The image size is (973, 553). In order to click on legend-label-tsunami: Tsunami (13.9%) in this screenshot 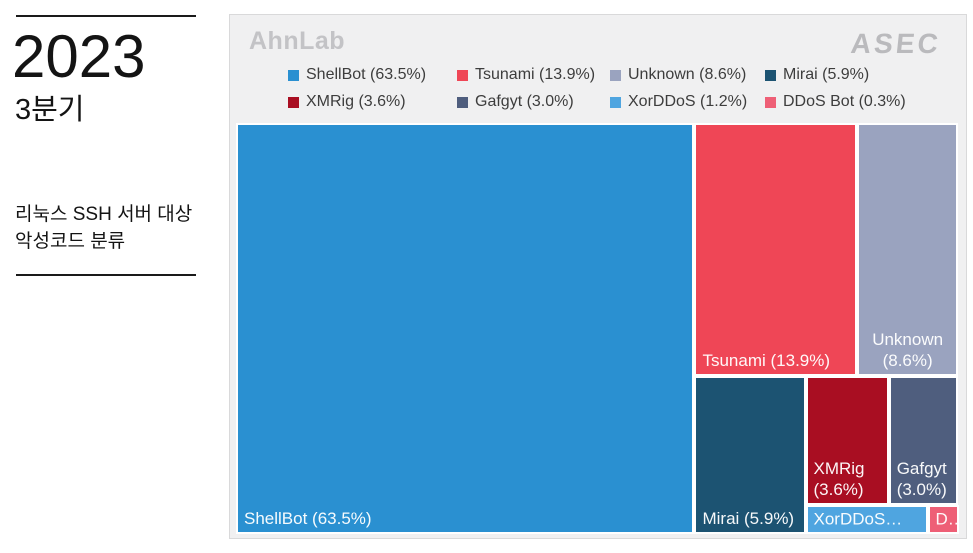, I will do `click(535, 74)`.